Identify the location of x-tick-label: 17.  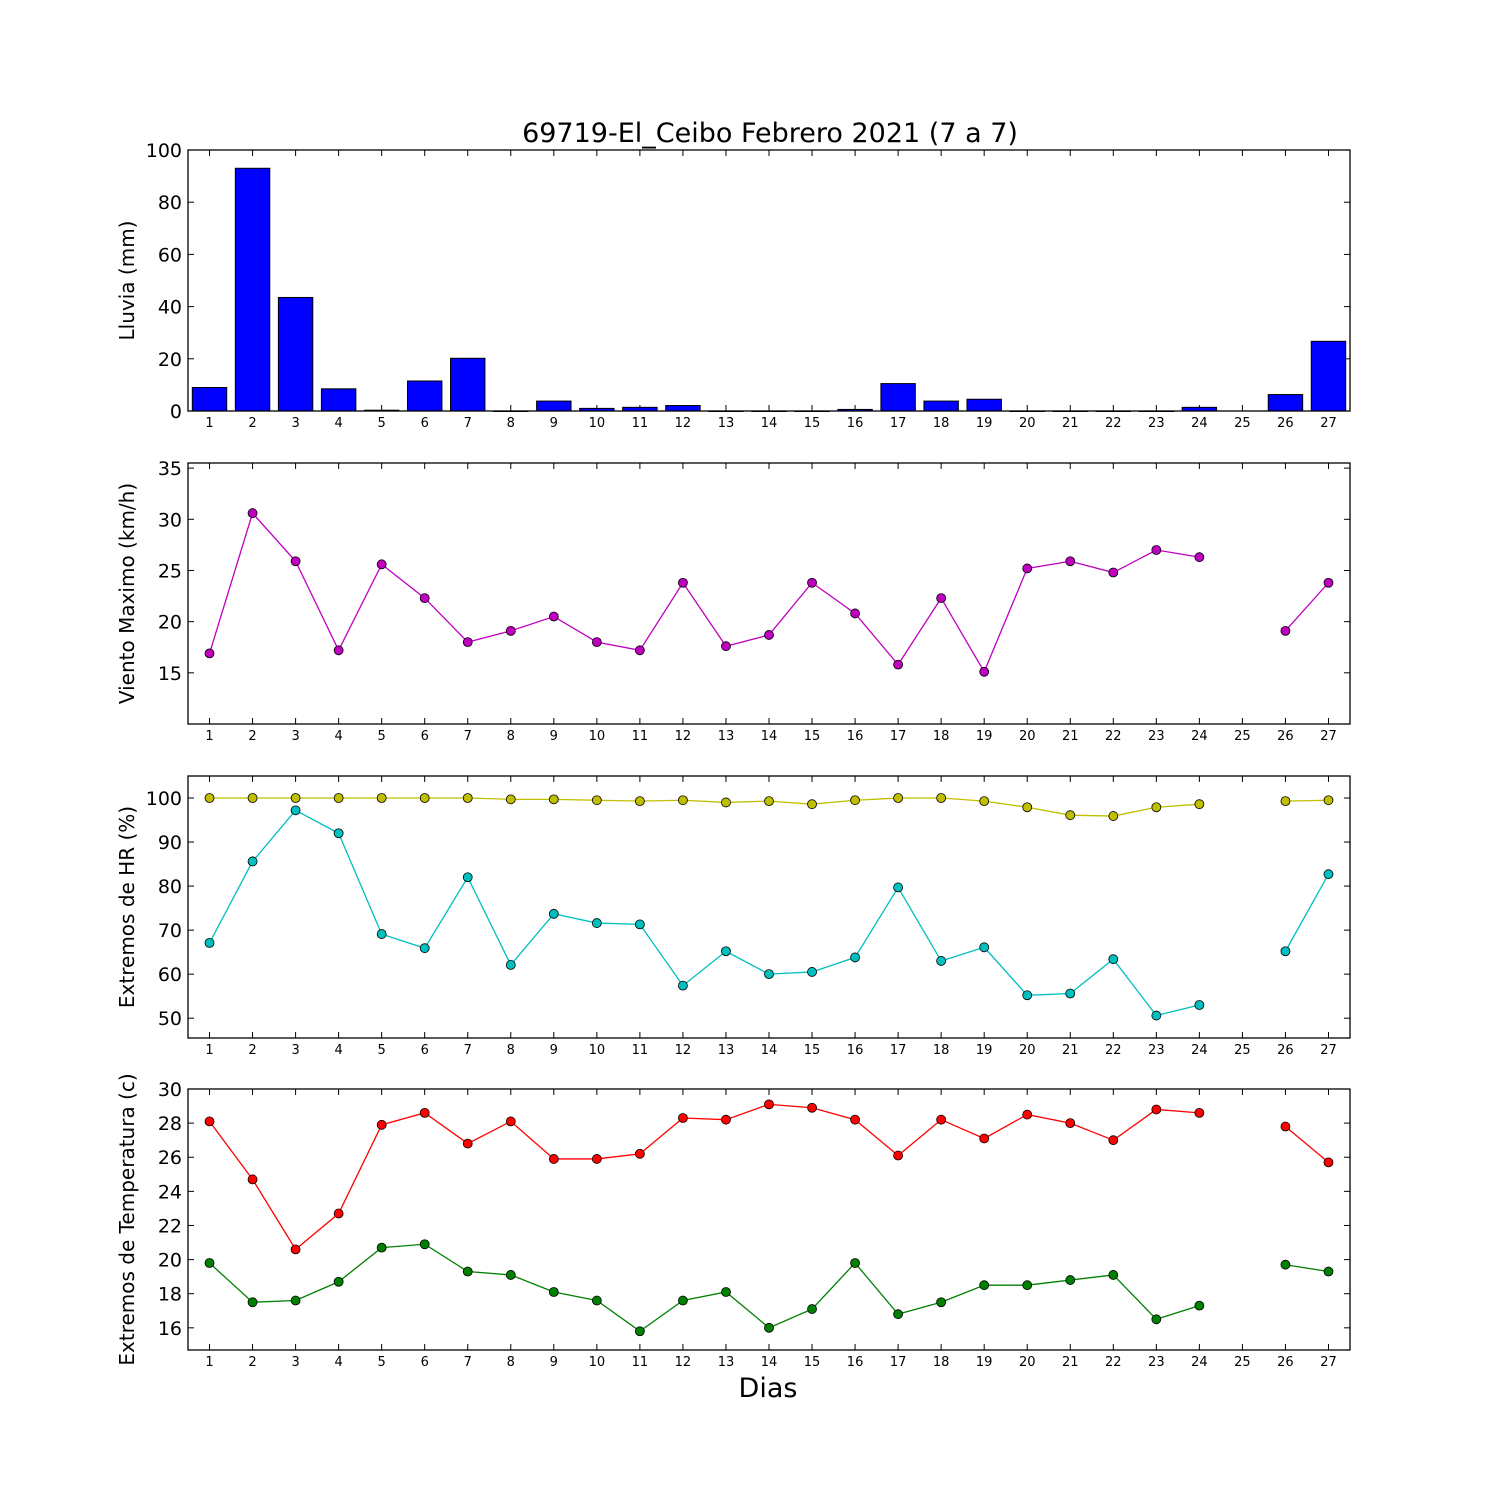
(898, 736).